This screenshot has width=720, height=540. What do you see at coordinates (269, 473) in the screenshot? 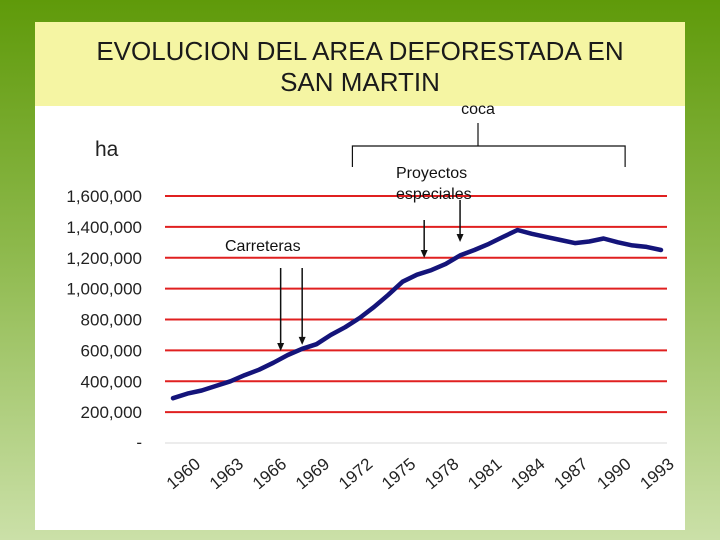
I see `x-tick-label: 1966` at bounding box center [269, 473].